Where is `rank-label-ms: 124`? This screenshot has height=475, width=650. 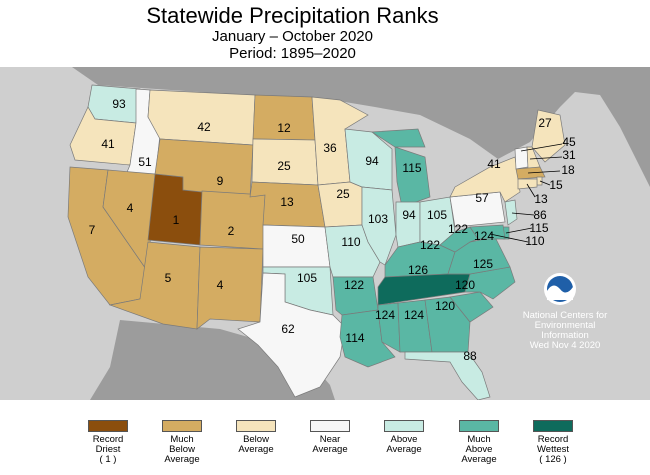 rank-label-ms: 124 is located at coordinates (385, 315).